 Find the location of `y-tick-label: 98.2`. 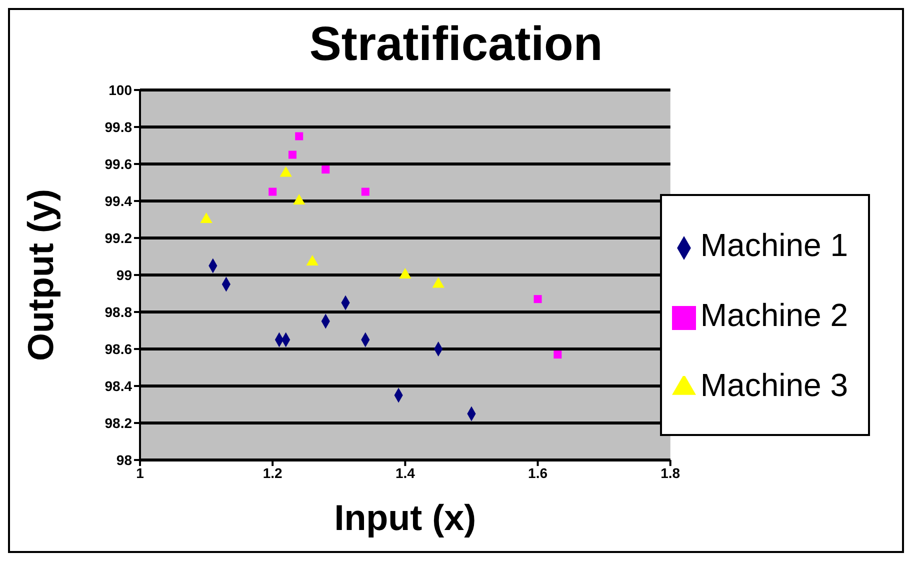

y-tick-label: 98.2 is located at coordinates (118, 422).